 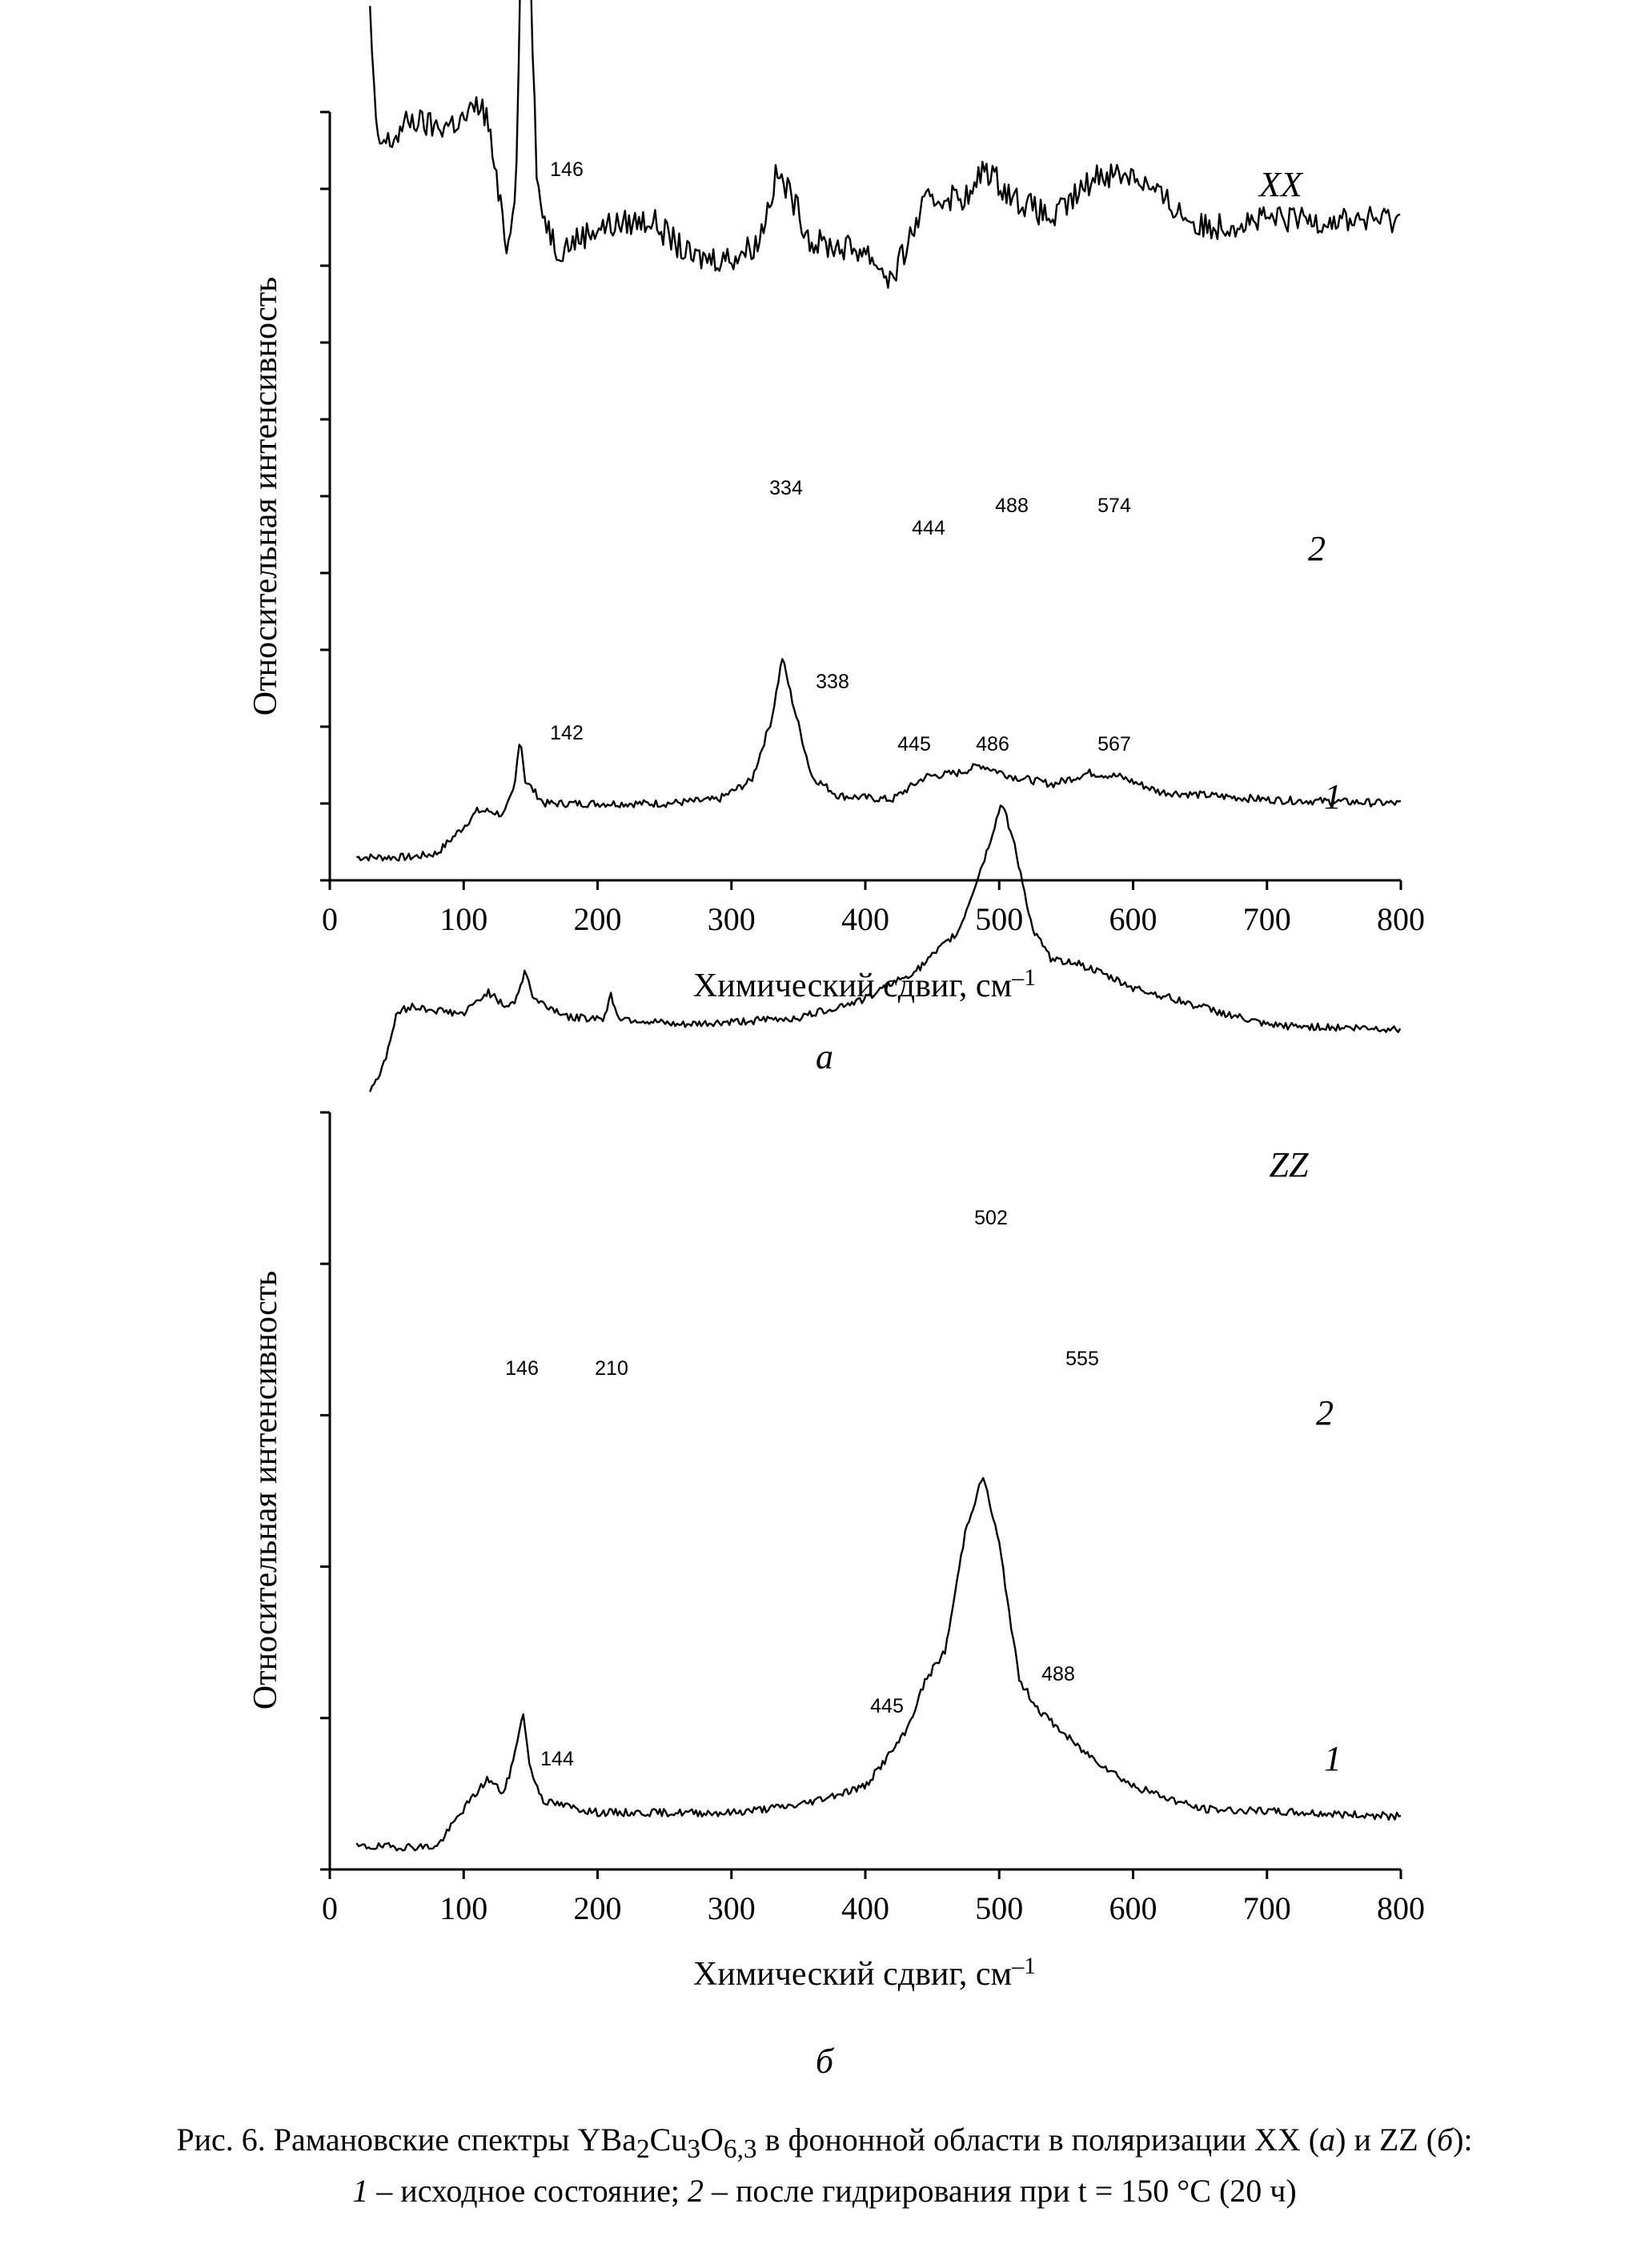 What do you see at coordinates (887, 1706) in the screenshot?
I see `peak-label-b-445: 445` at bounding box center [887, 1706].